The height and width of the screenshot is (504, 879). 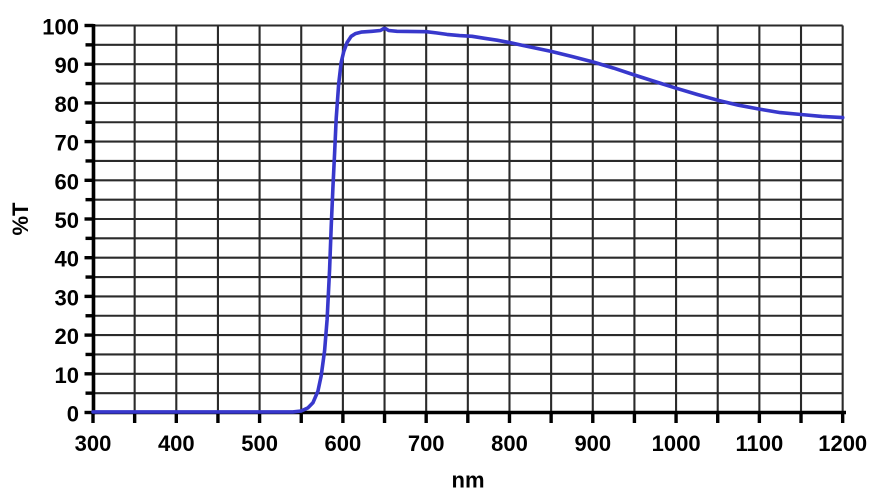 I want to click on svg-text: 70, so click(x=67, y=143).